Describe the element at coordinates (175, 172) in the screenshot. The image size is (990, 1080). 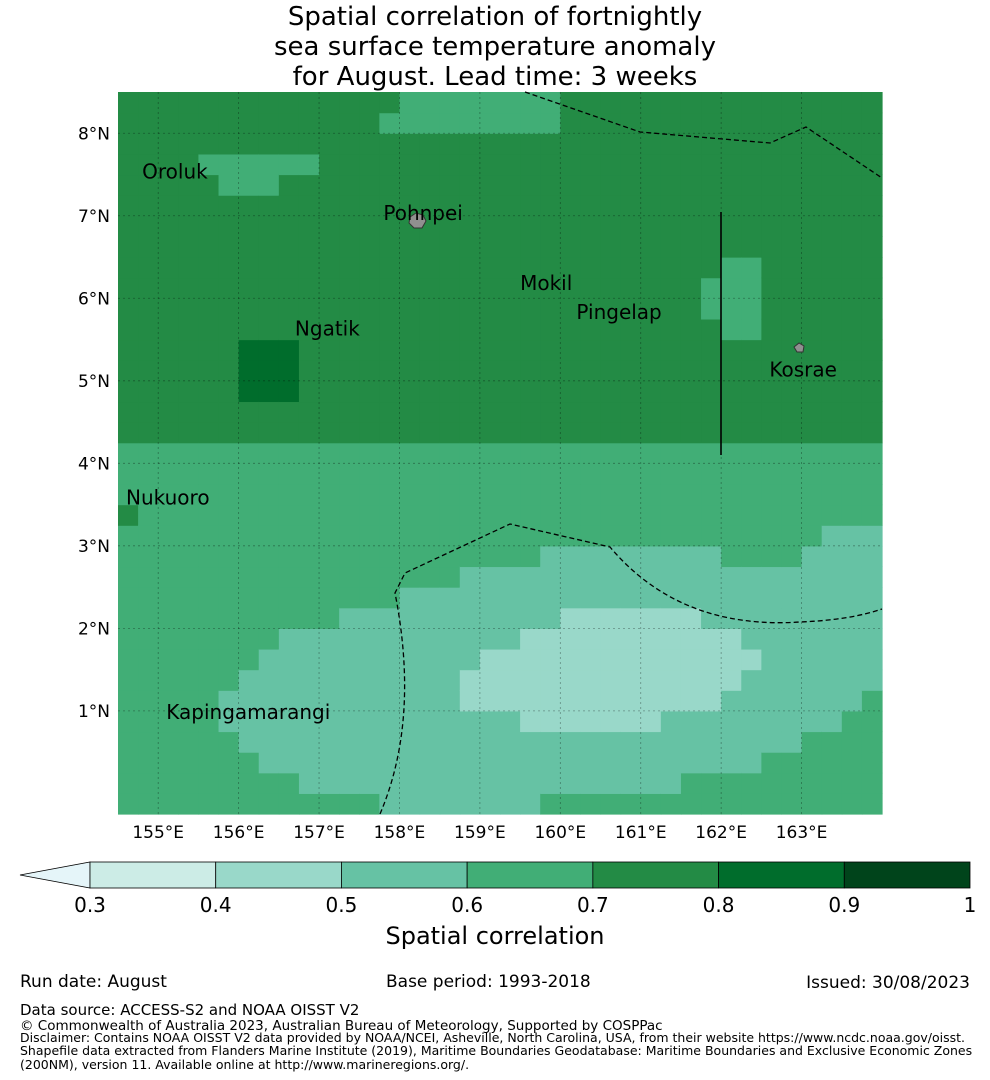
I see `place-label: Oroluk` at that location.